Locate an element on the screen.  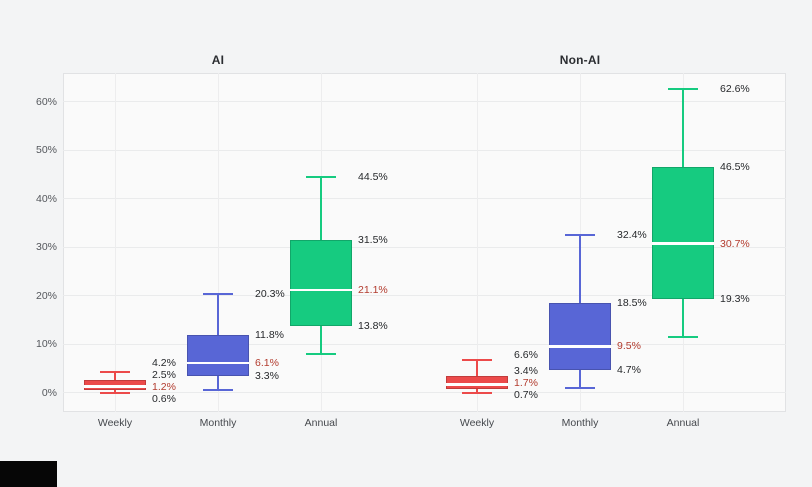
box-non-ai-weekly is located at coordinates (477, 383).